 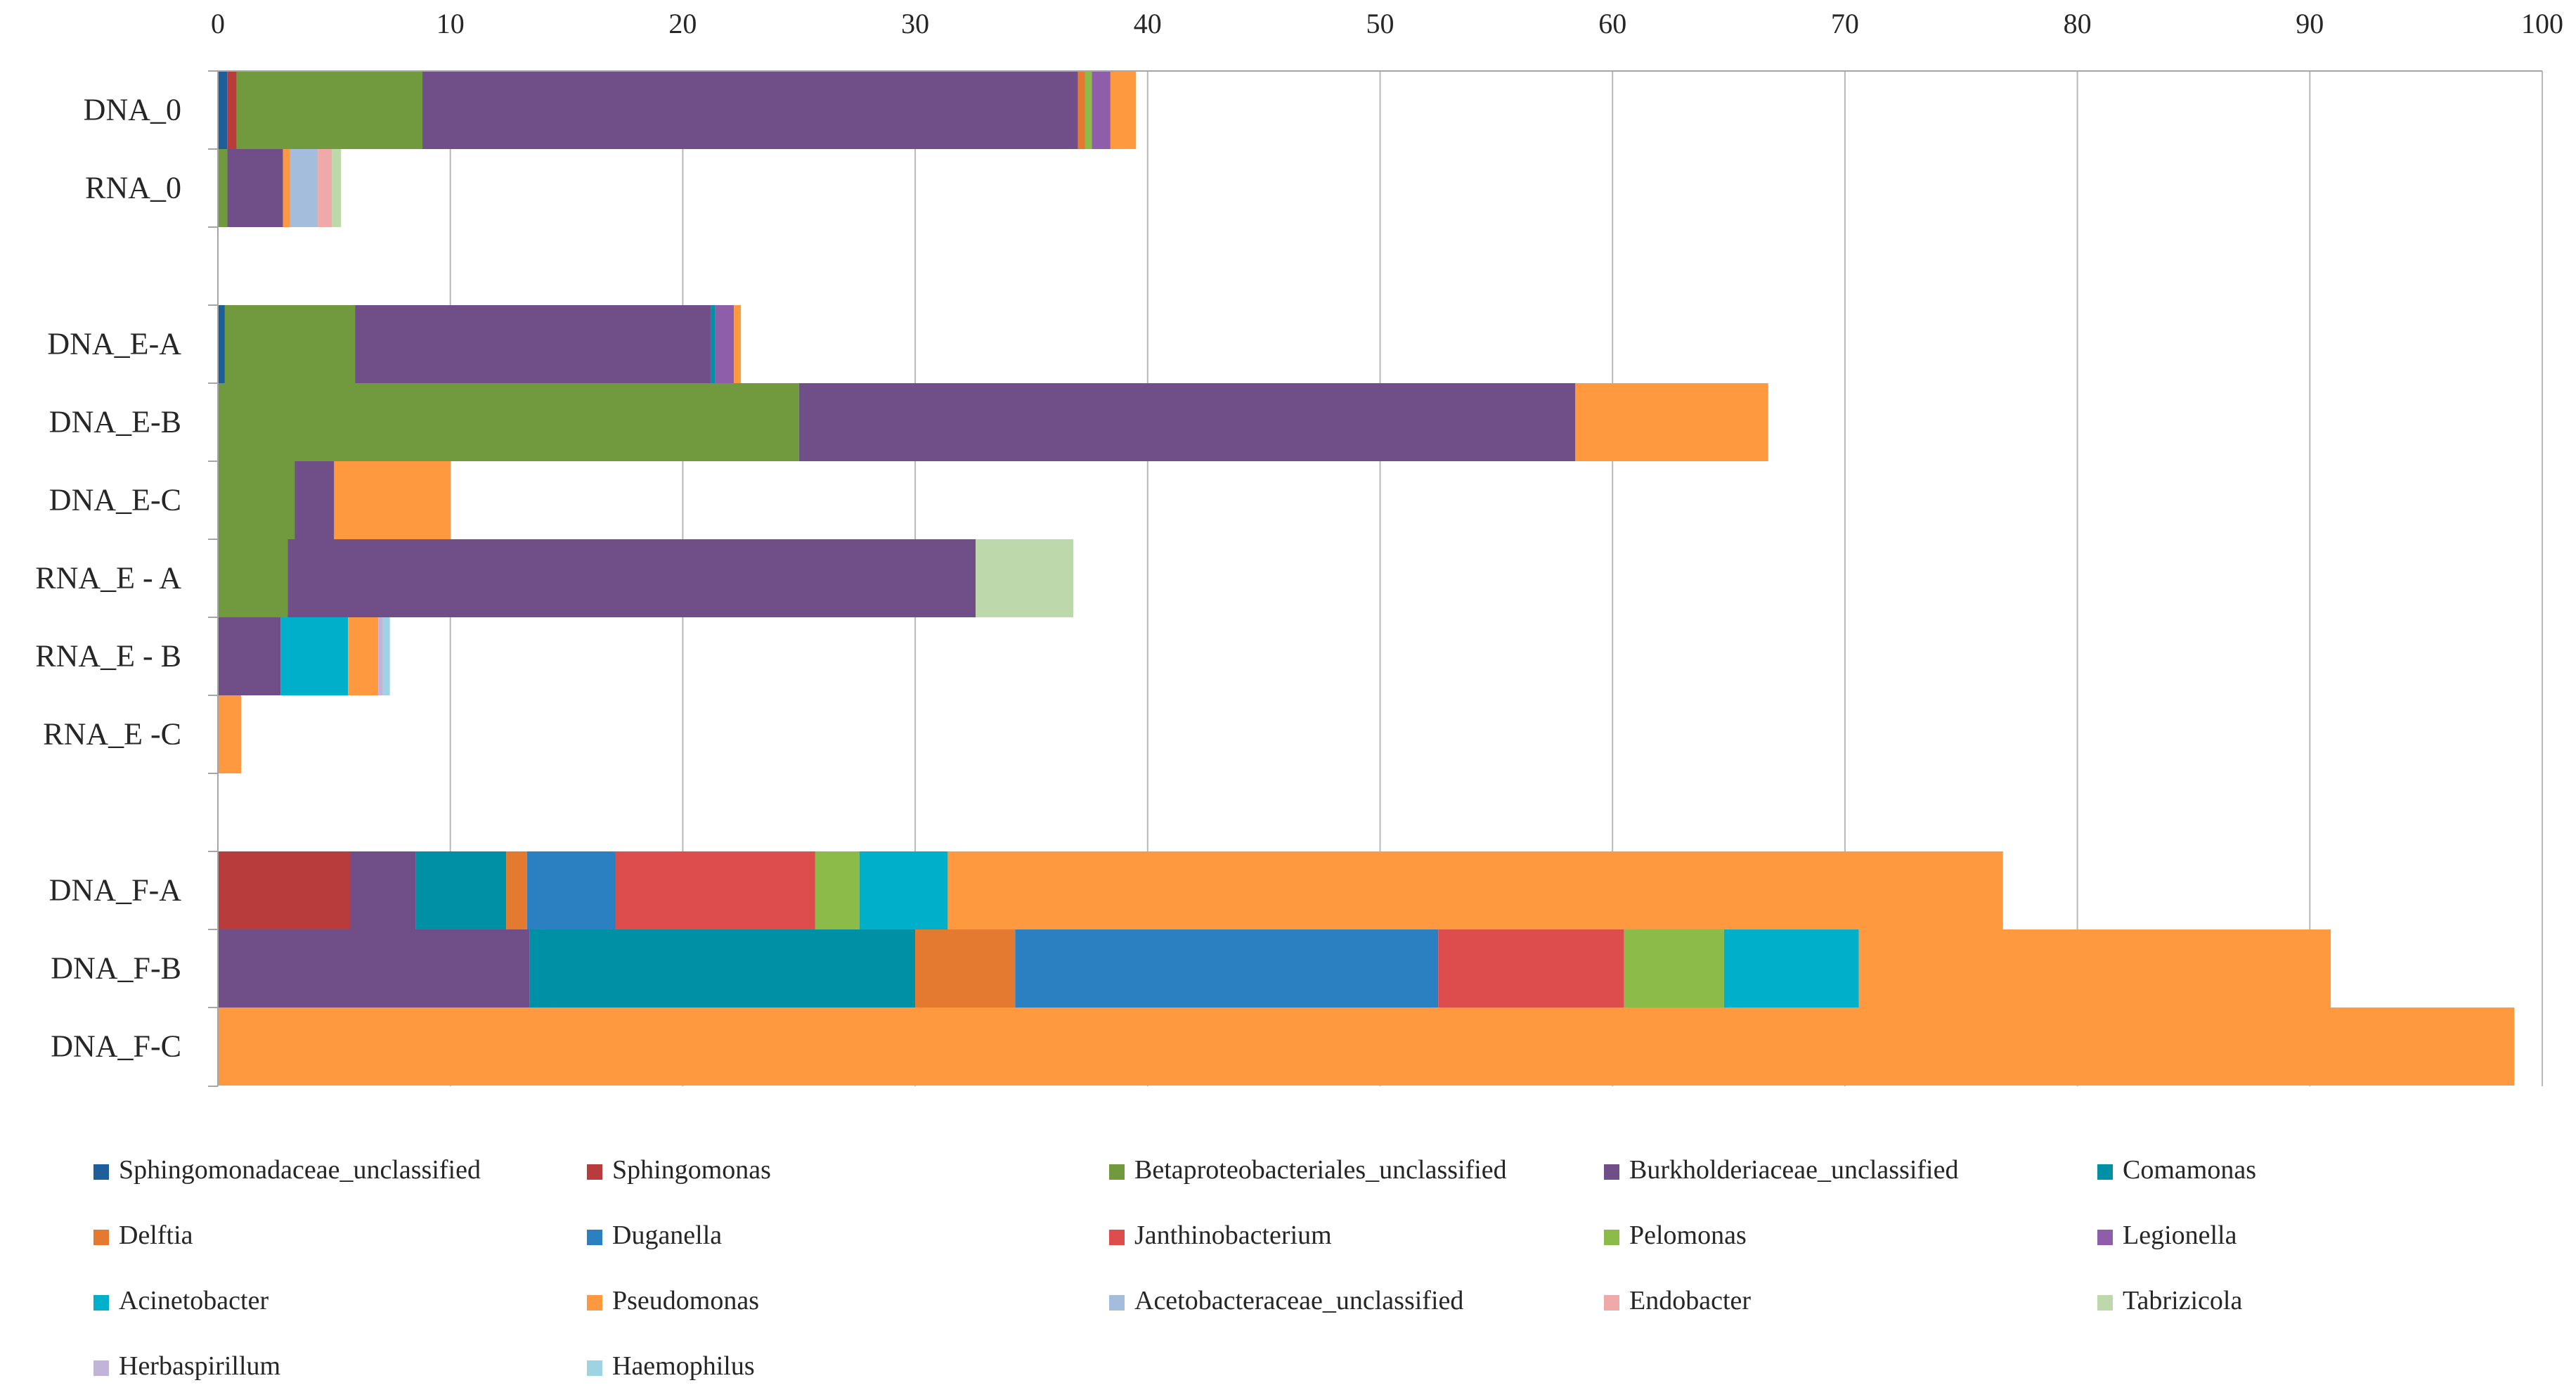 What do you see at coordinates (116, 968) in the screenshot?
I see `y-tick-label-dna-f-b: DNA_F-B` at bounding box center [116, 968].